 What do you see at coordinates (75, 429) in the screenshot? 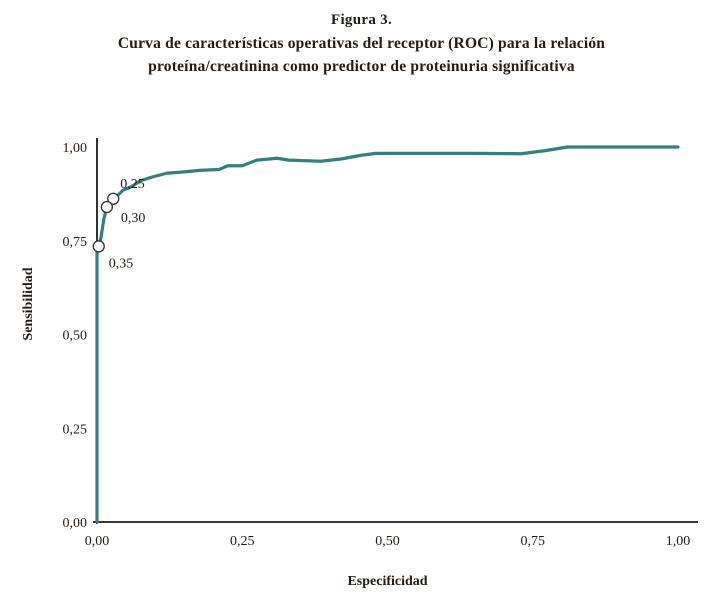
I see `y-tick-label: 0,25` at bounding box center [75, 429].